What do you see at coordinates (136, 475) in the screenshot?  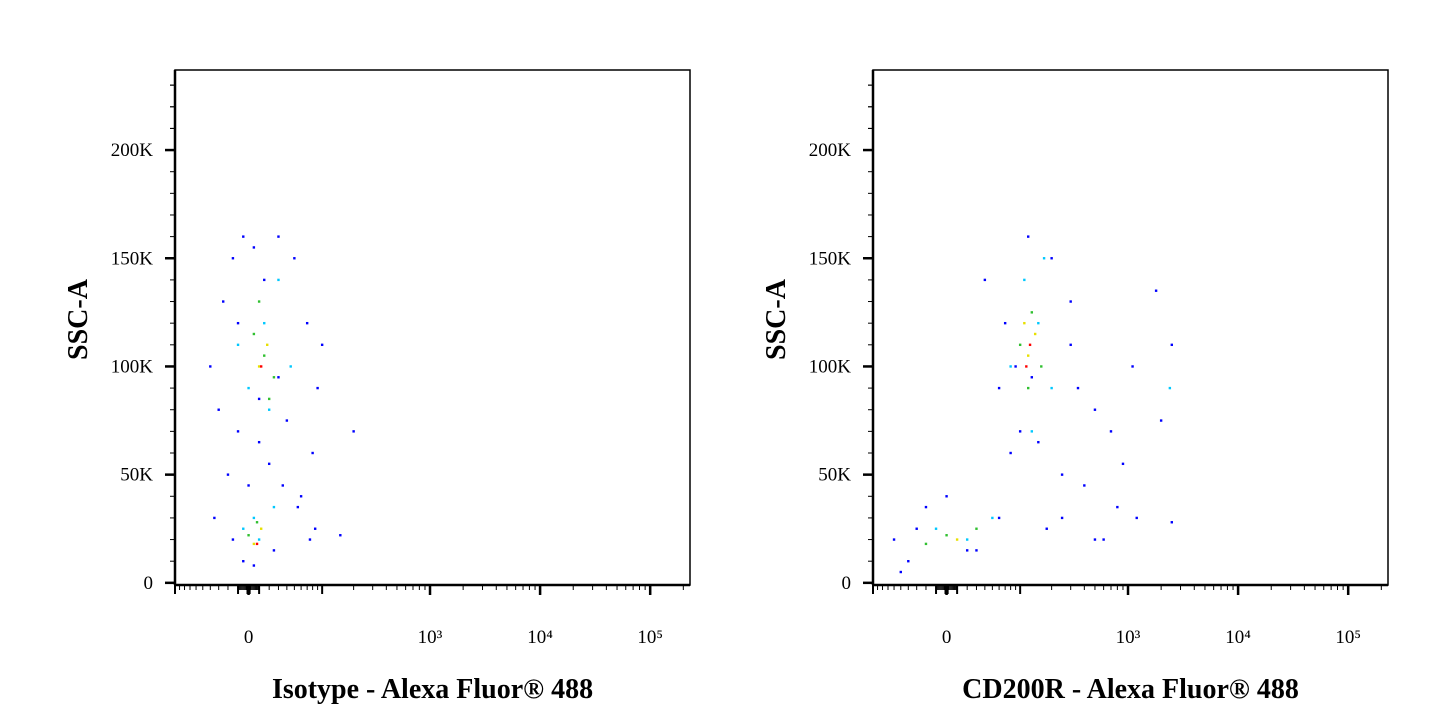 I see `y-tick-label: 50K` at bounding box center [136, 475].